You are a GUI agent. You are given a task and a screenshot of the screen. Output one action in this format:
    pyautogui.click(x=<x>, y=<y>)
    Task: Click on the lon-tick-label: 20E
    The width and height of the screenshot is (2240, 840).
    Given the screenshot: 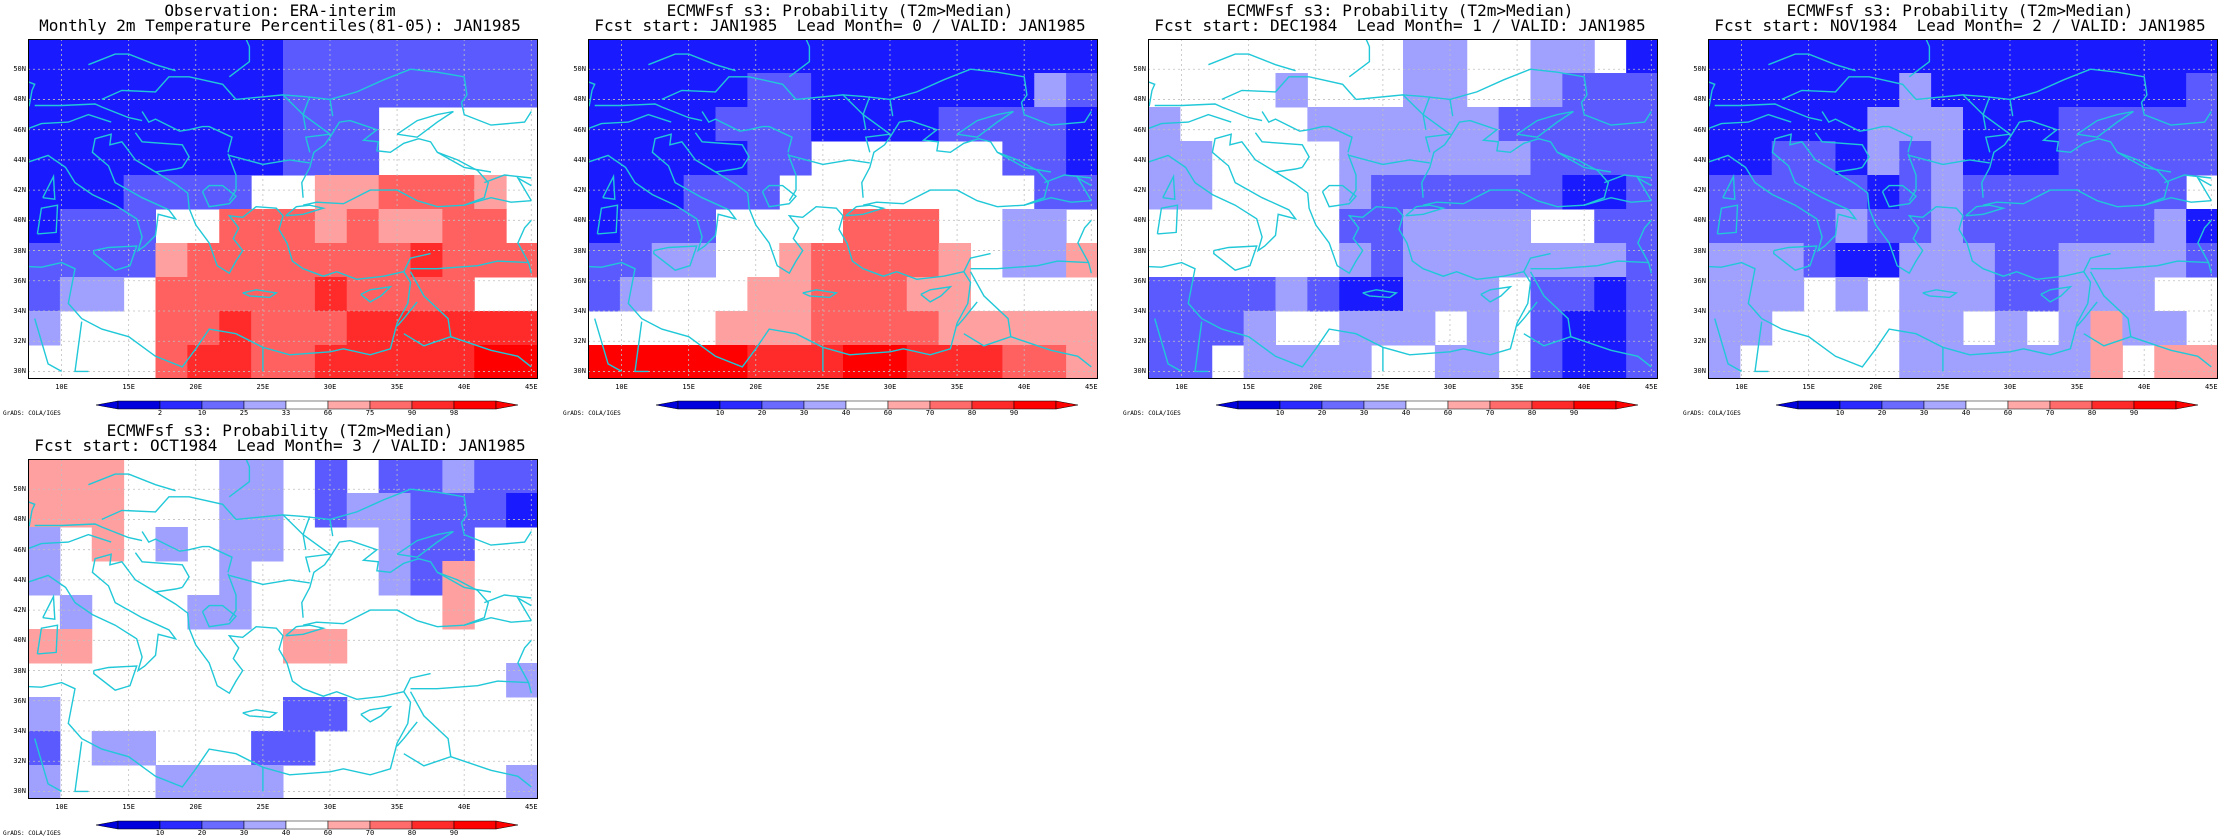 What is the action you would take?
    pyautogui.click(x=1316, y=387)
    